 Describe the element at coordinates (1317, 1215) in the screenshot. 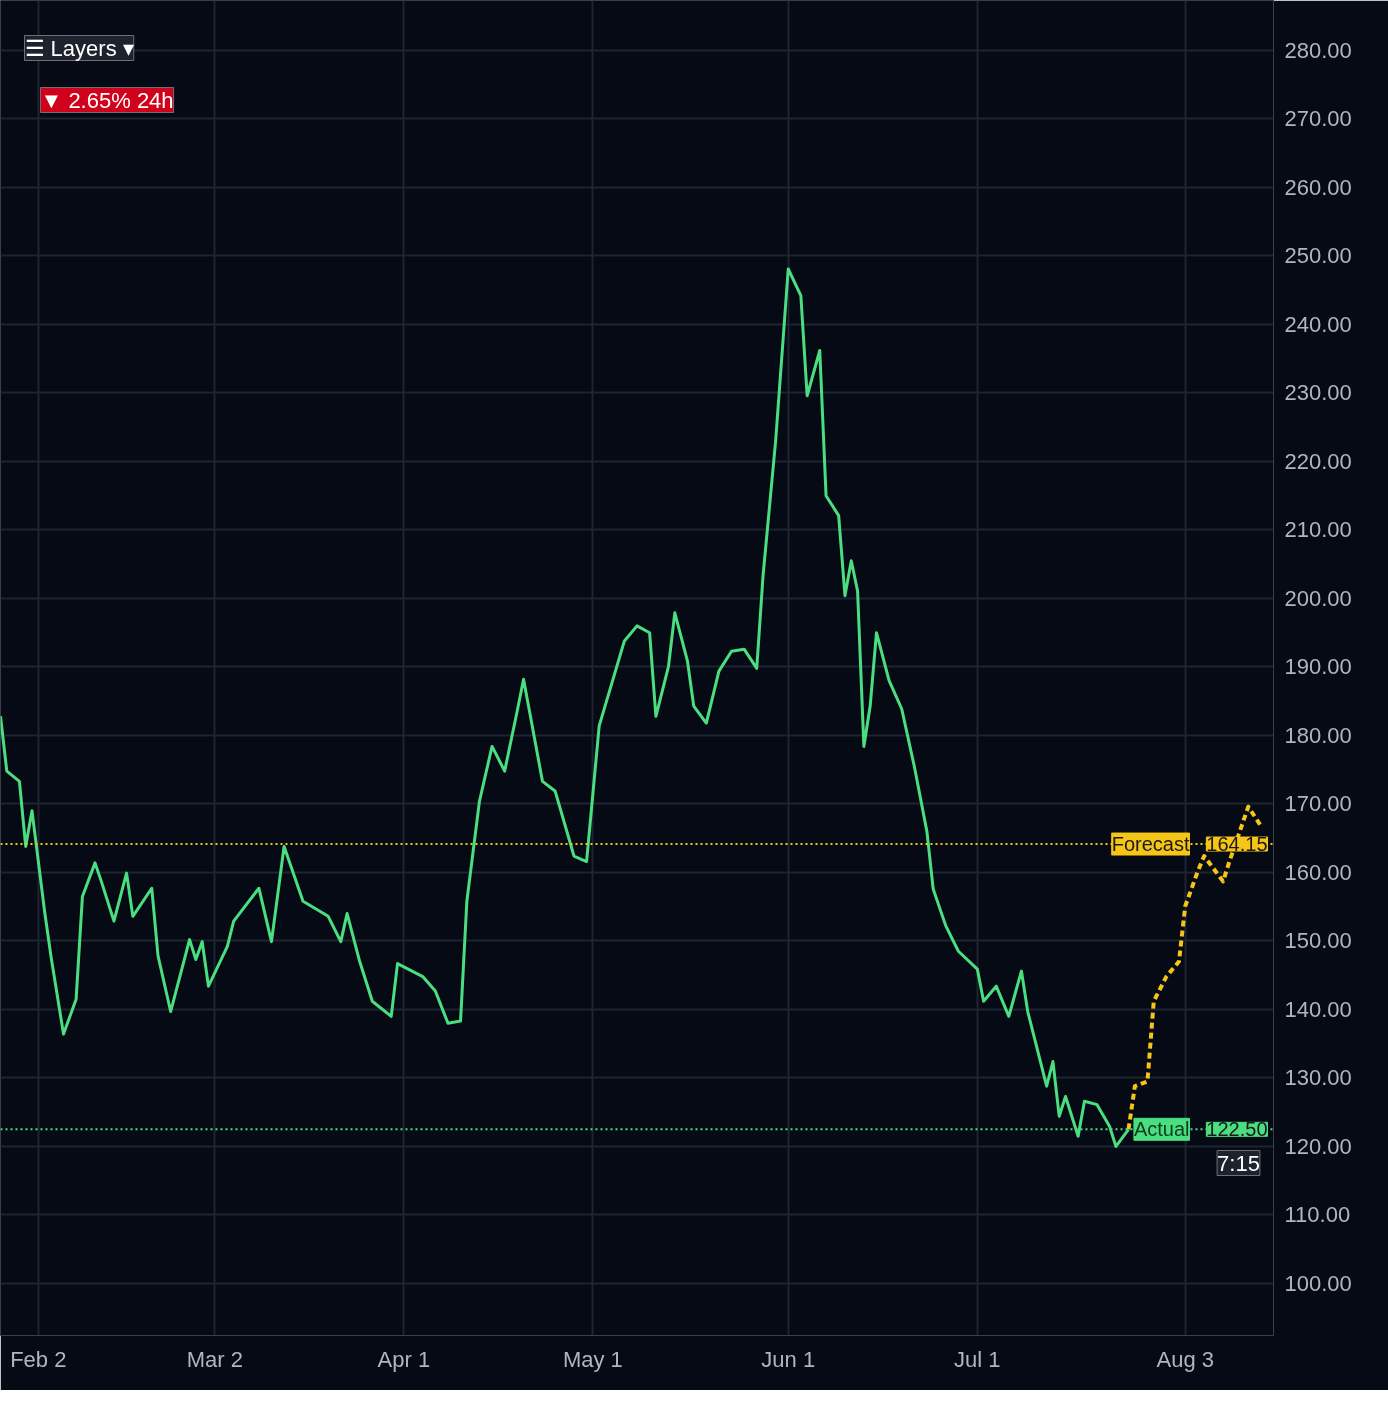

I see `y-tick-label: 110.00` at that location.